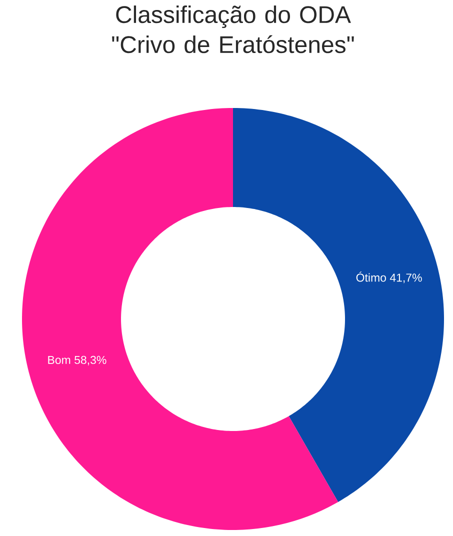  I want to click on slice-label: Bom, so click(59, 360).